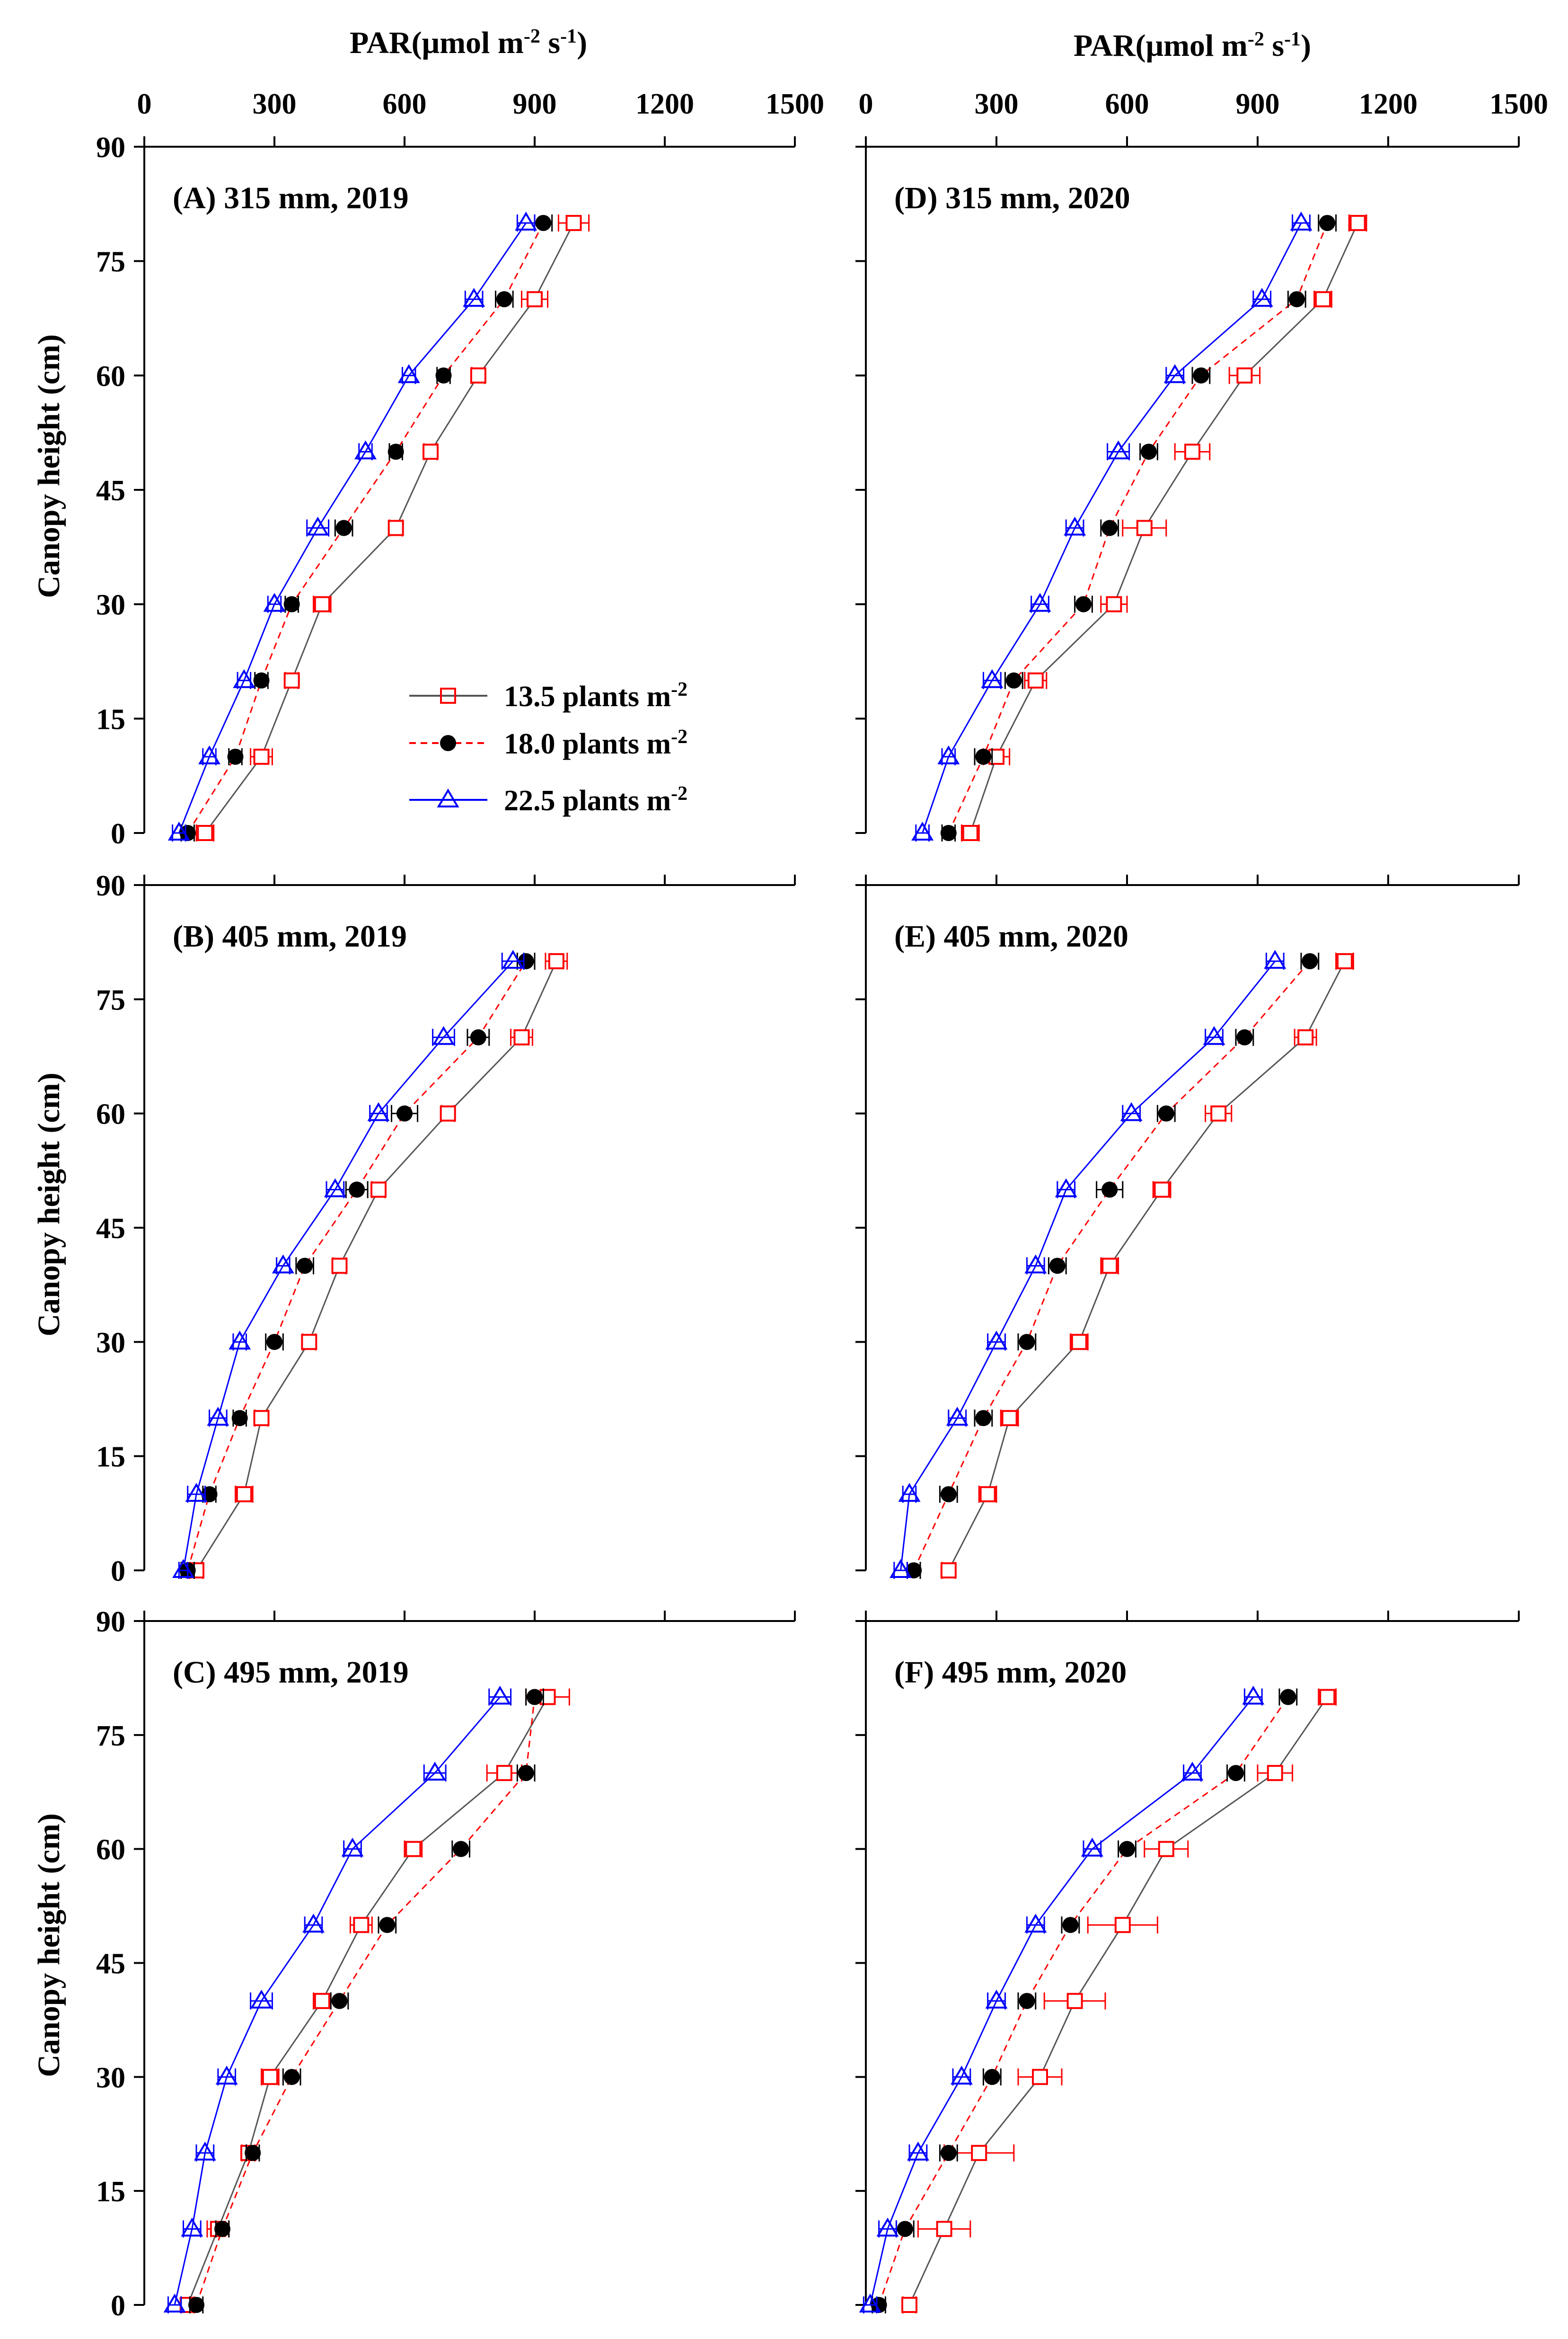 Image resolution: width=1568 pixels, height=2339 pixels. Describe the element at coordinates (535, 104) in the screenshot. I see `x-tick-label: 900` at that location.